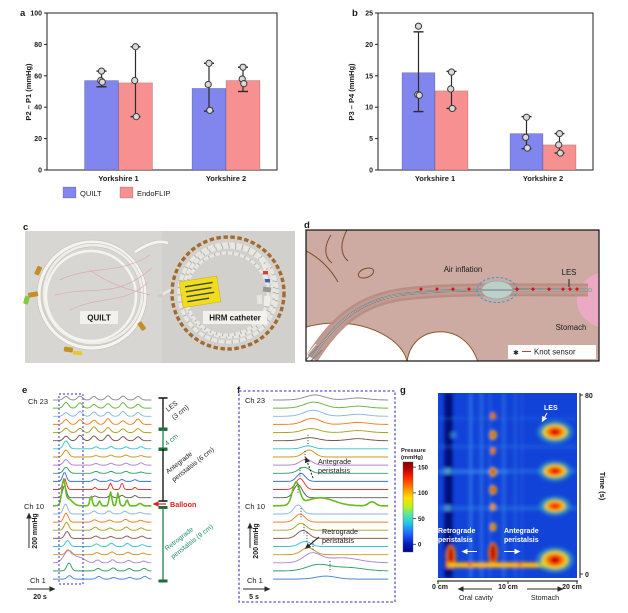 The height and width of the screenshot is (613, 628). Describe the element at coordinates (331, 487) in the screenshot. I see `pressure-traces-f` at that location.